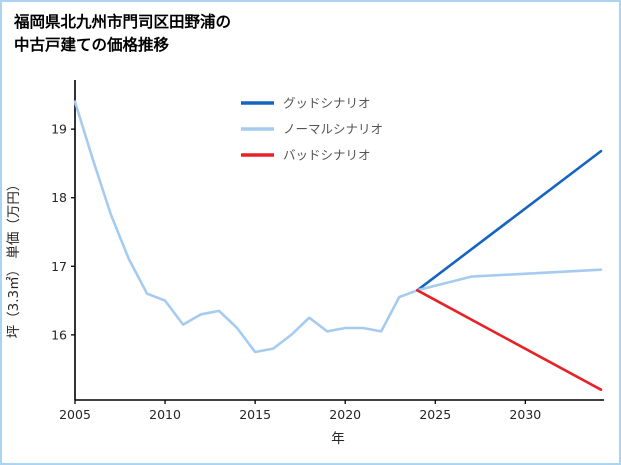  Describe the element at coordinates (59, 334) in the screenshot. I see `y-tick-label: 16` at that location.